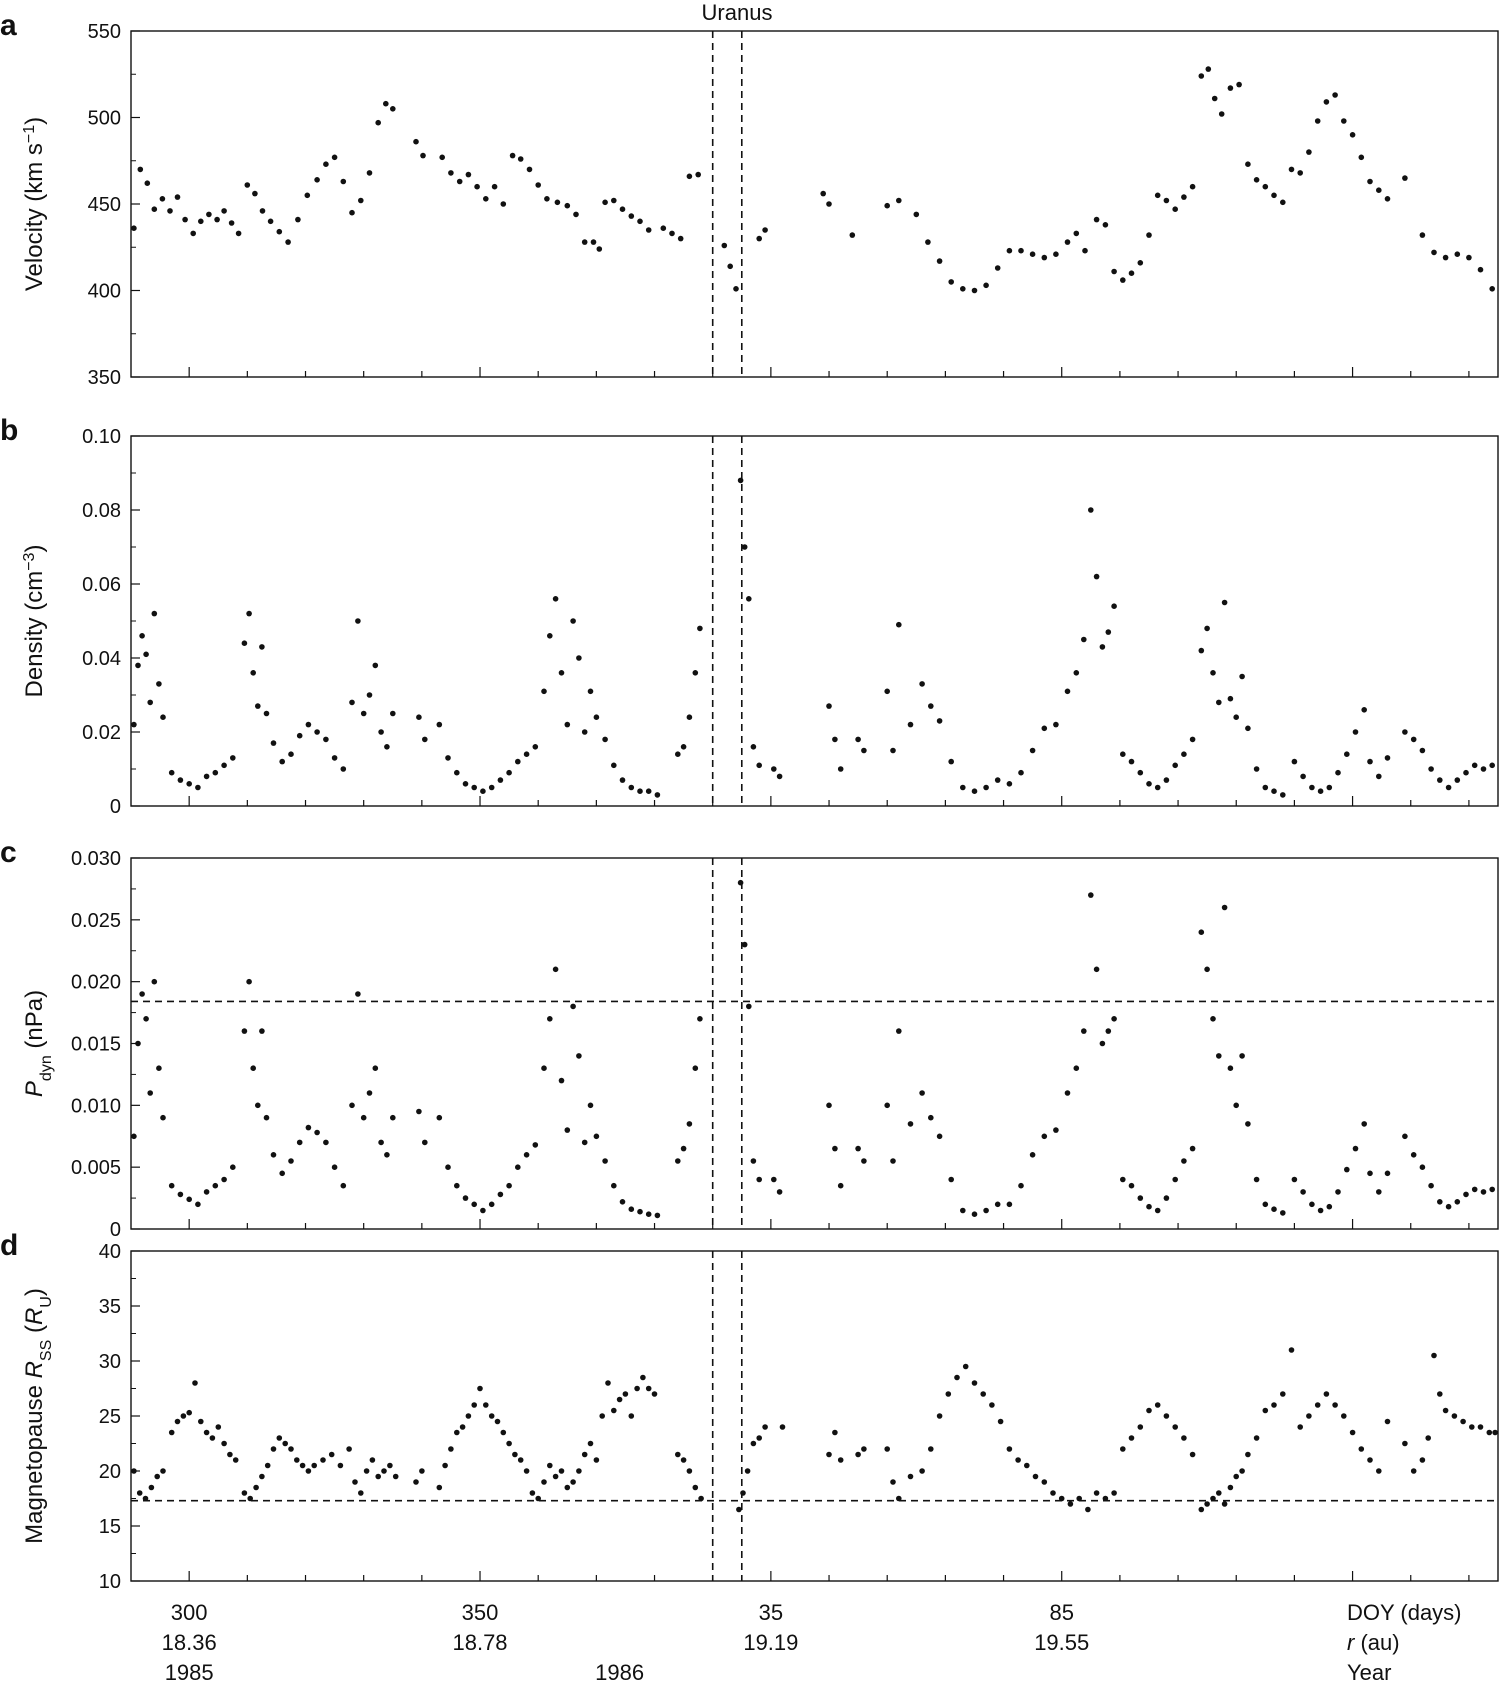 This screenshot has width=1500, height=1684. I want to click on distance-tick-label: 19.55, so click(1061, 1642).